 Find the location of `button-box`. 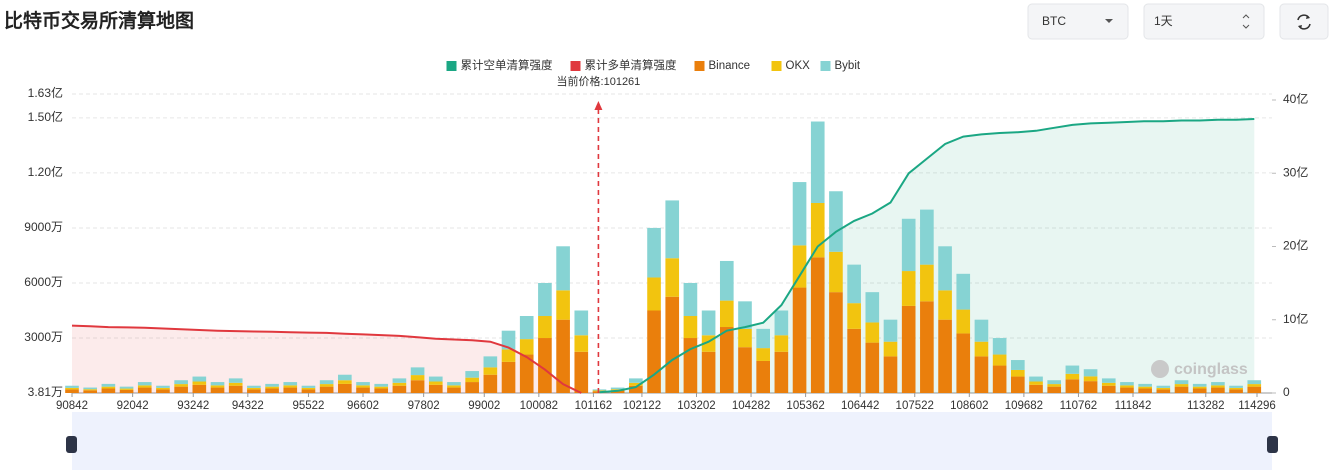

button-box is located at coordinates (1304, 21).